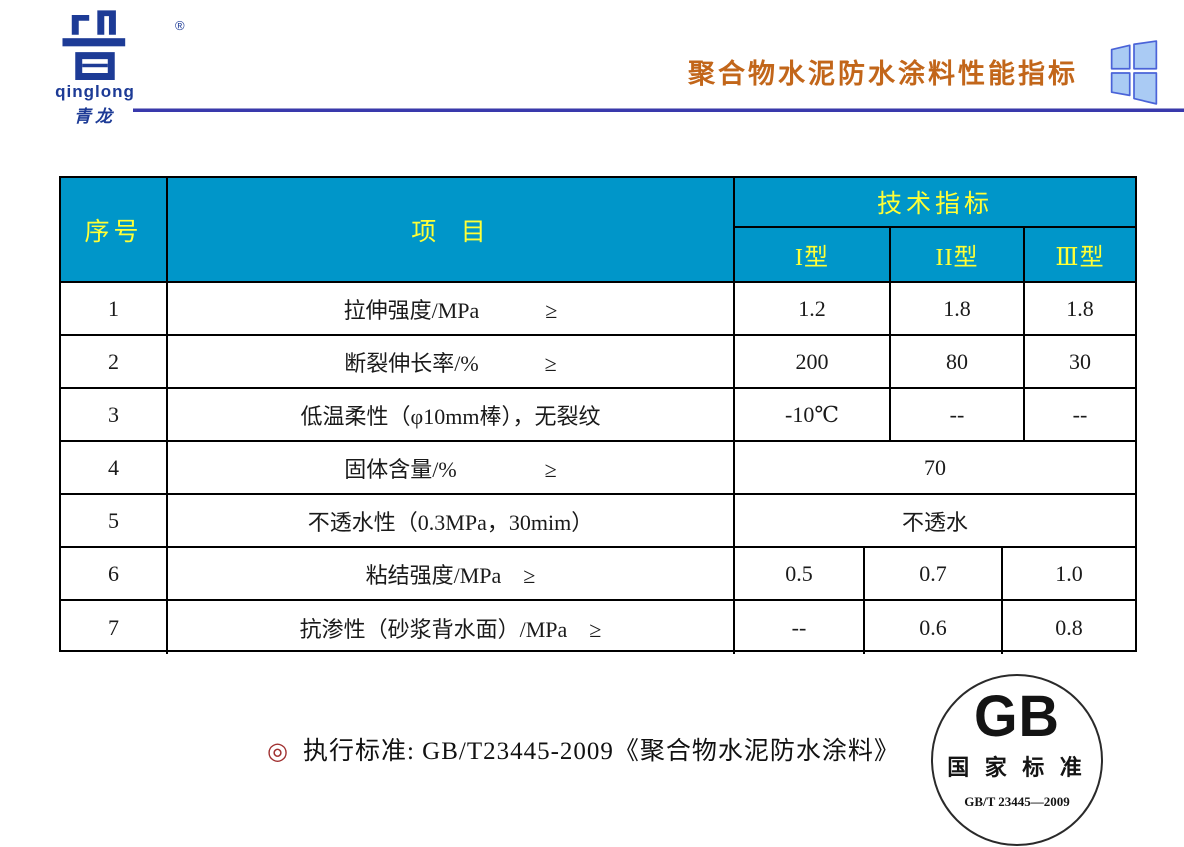  I want to click on header-divider, so click(658, 110).